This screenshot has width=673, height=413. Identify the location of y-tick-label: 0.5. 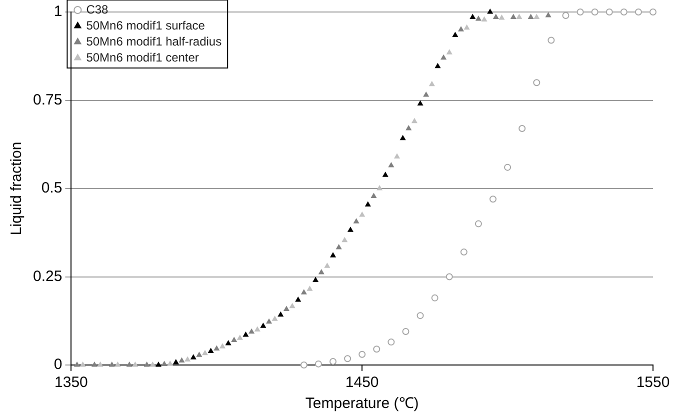
(51, 188).